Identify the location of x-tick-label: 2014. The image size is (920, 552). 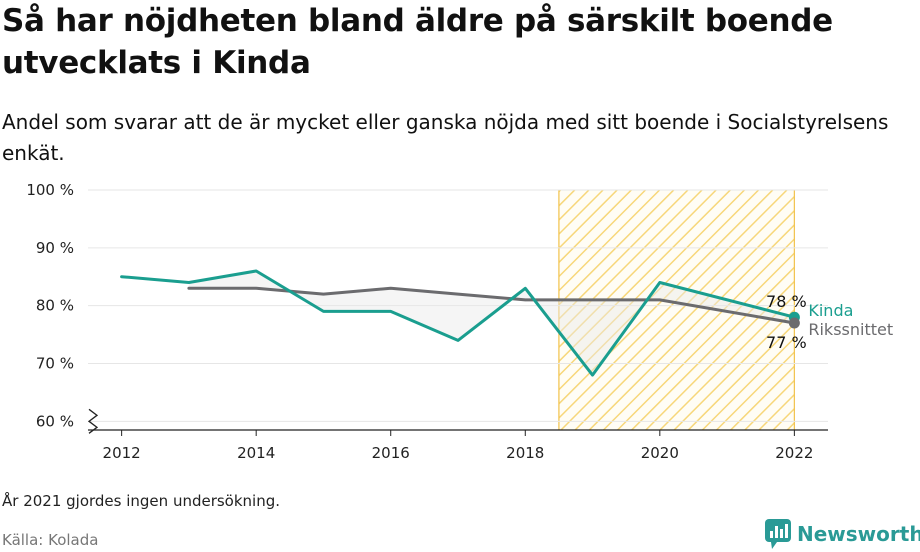
(256, 453).